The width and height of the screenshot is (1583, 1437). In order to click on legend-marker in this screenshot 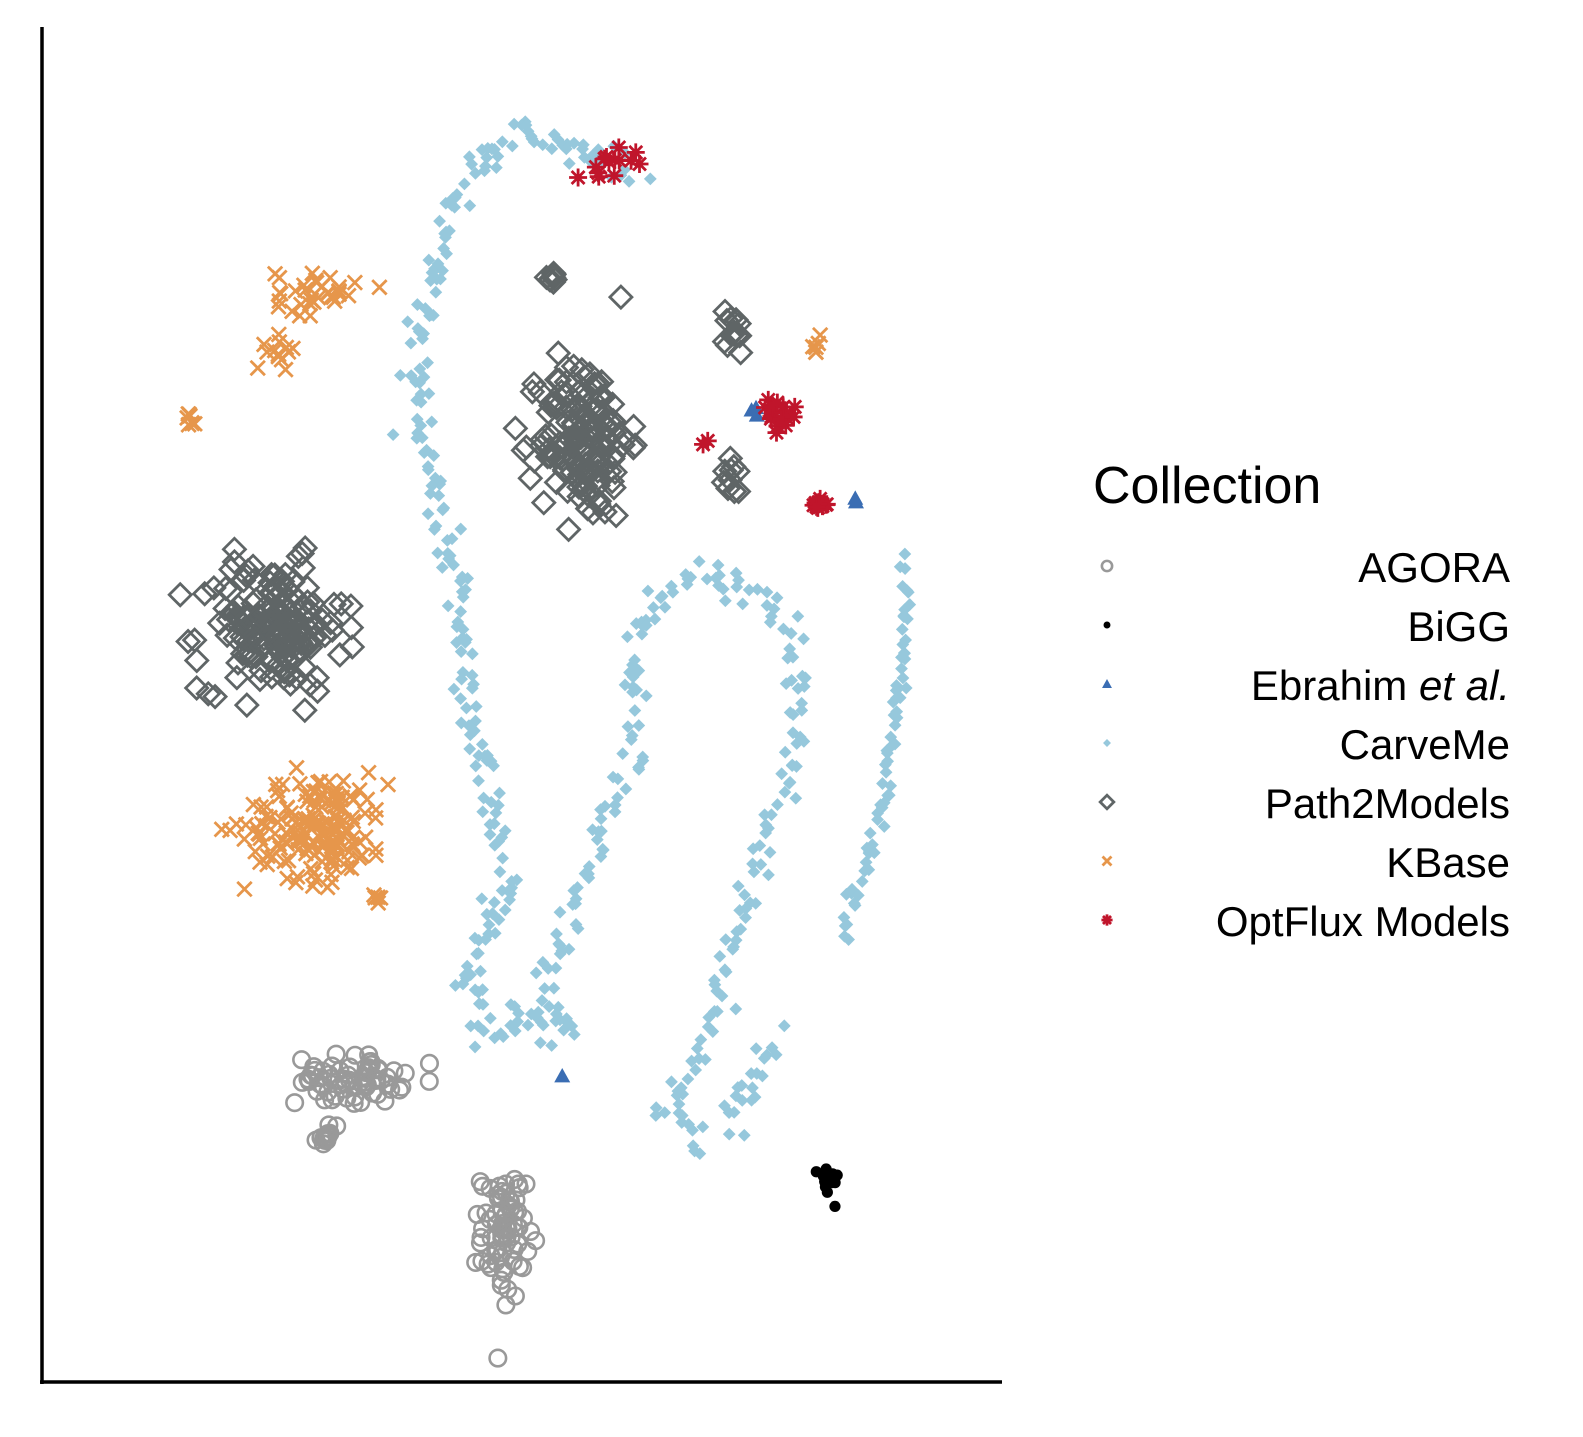, I will do `click(1107, 920)`.